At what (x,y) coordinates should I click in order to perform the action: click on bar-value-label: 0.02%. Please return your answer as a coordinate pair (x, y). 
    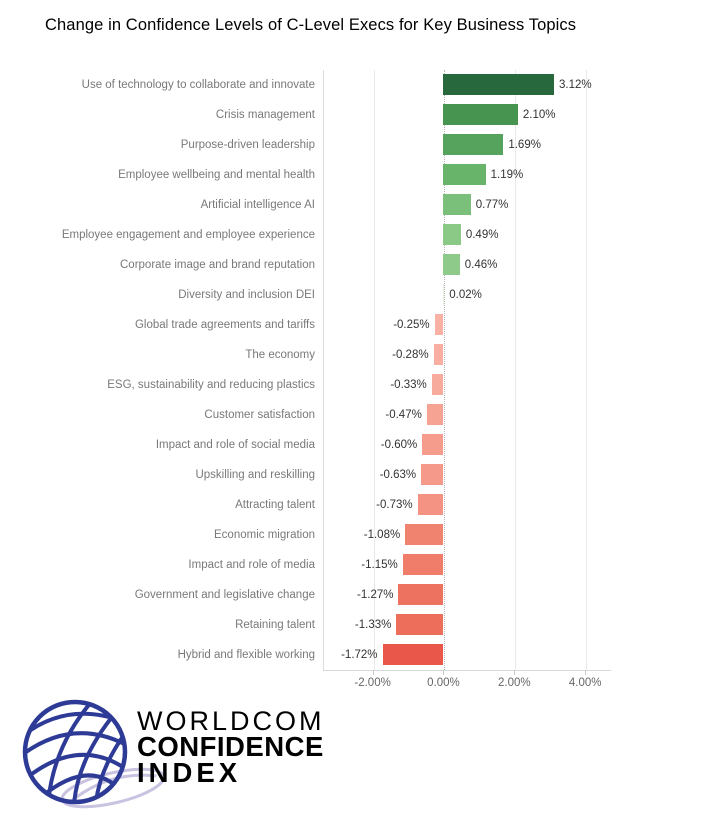
    Looking at the image, I should click on (465, 295).